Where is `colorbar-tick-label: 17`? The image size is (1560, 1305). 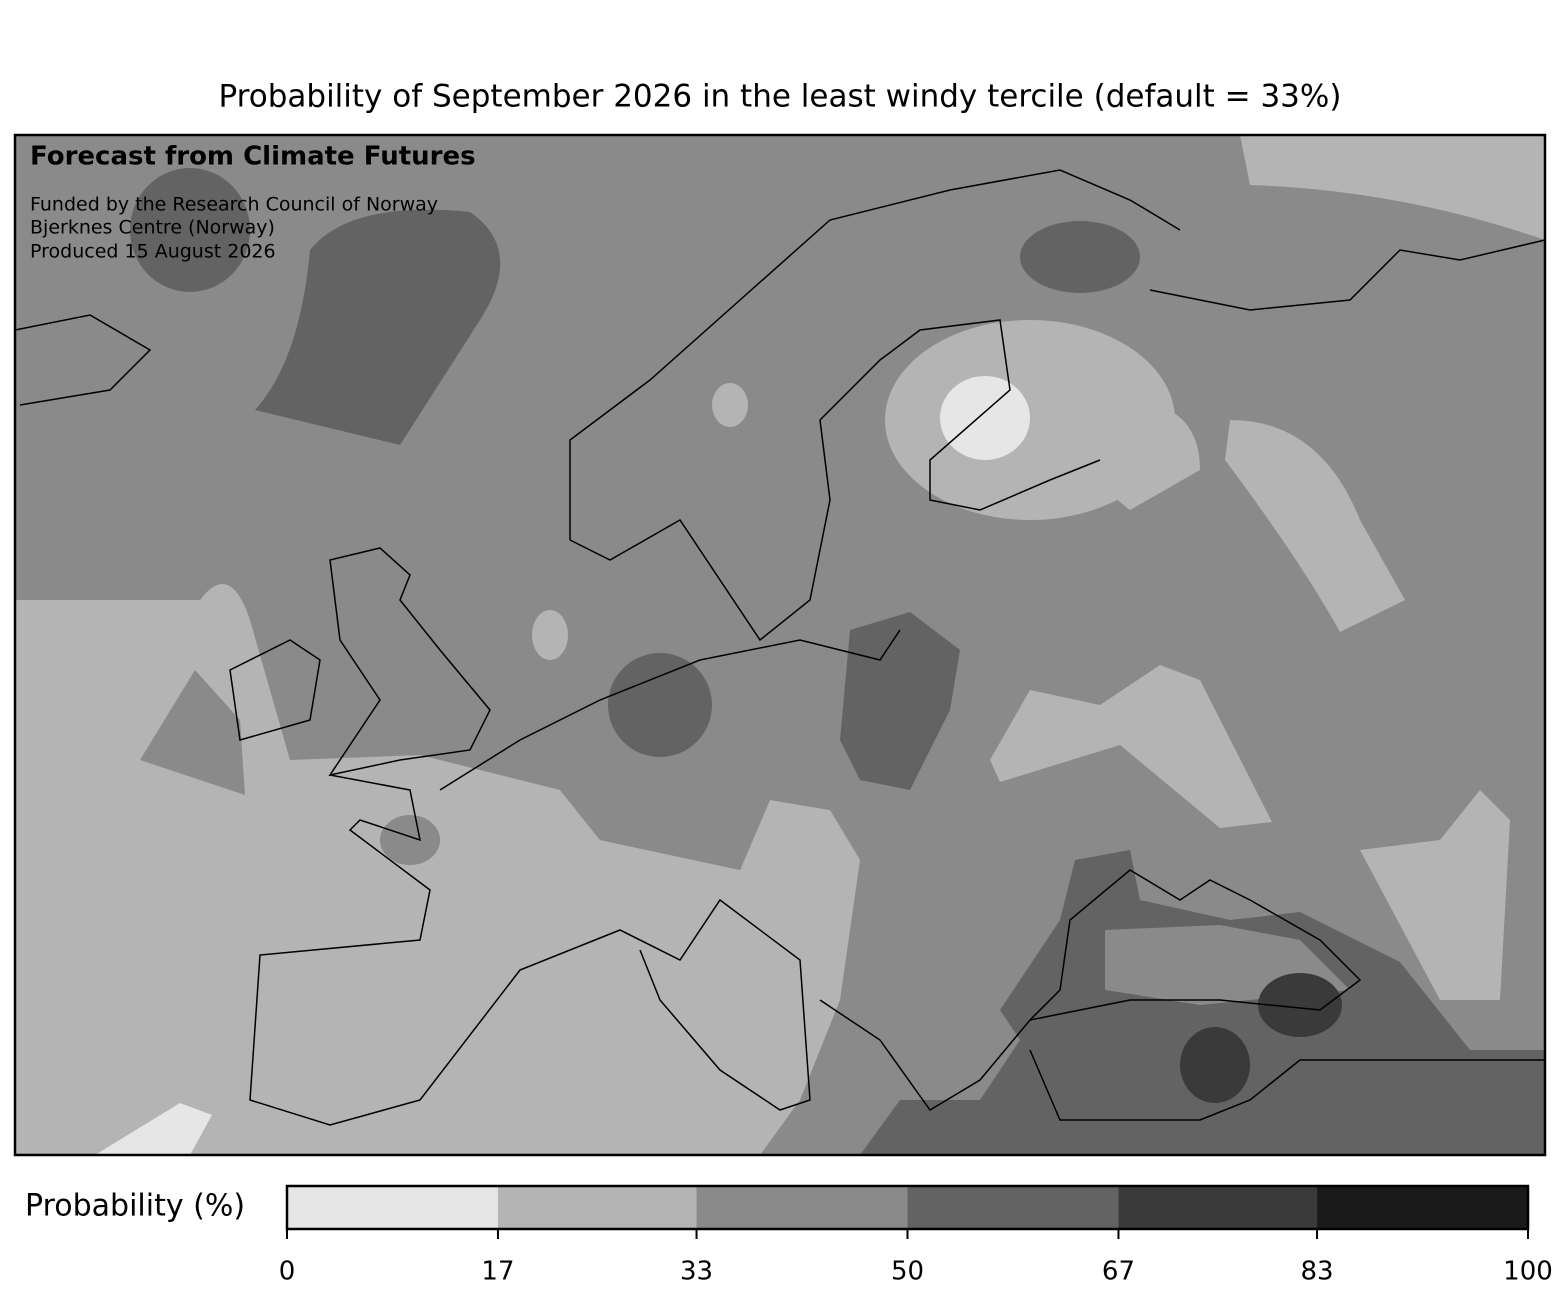
colorbar-tick-label: 17 is located at coordinates (497, 1272).